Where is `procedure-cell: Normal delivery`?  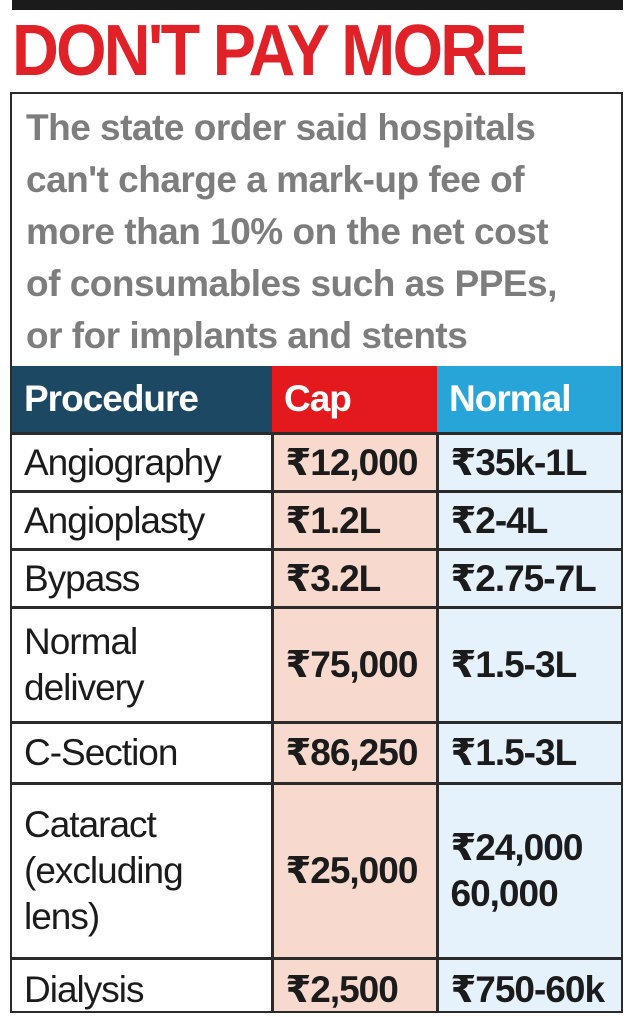 procedure-cell: Normal delivery is located at coordinates (142, 664).